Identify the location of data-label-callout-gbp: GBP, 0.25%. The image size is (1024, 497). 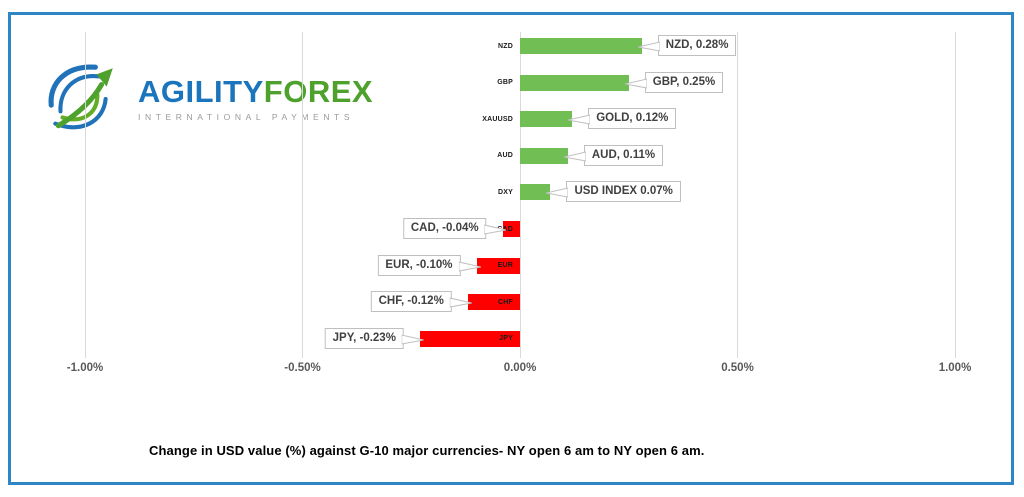
(674, 82).